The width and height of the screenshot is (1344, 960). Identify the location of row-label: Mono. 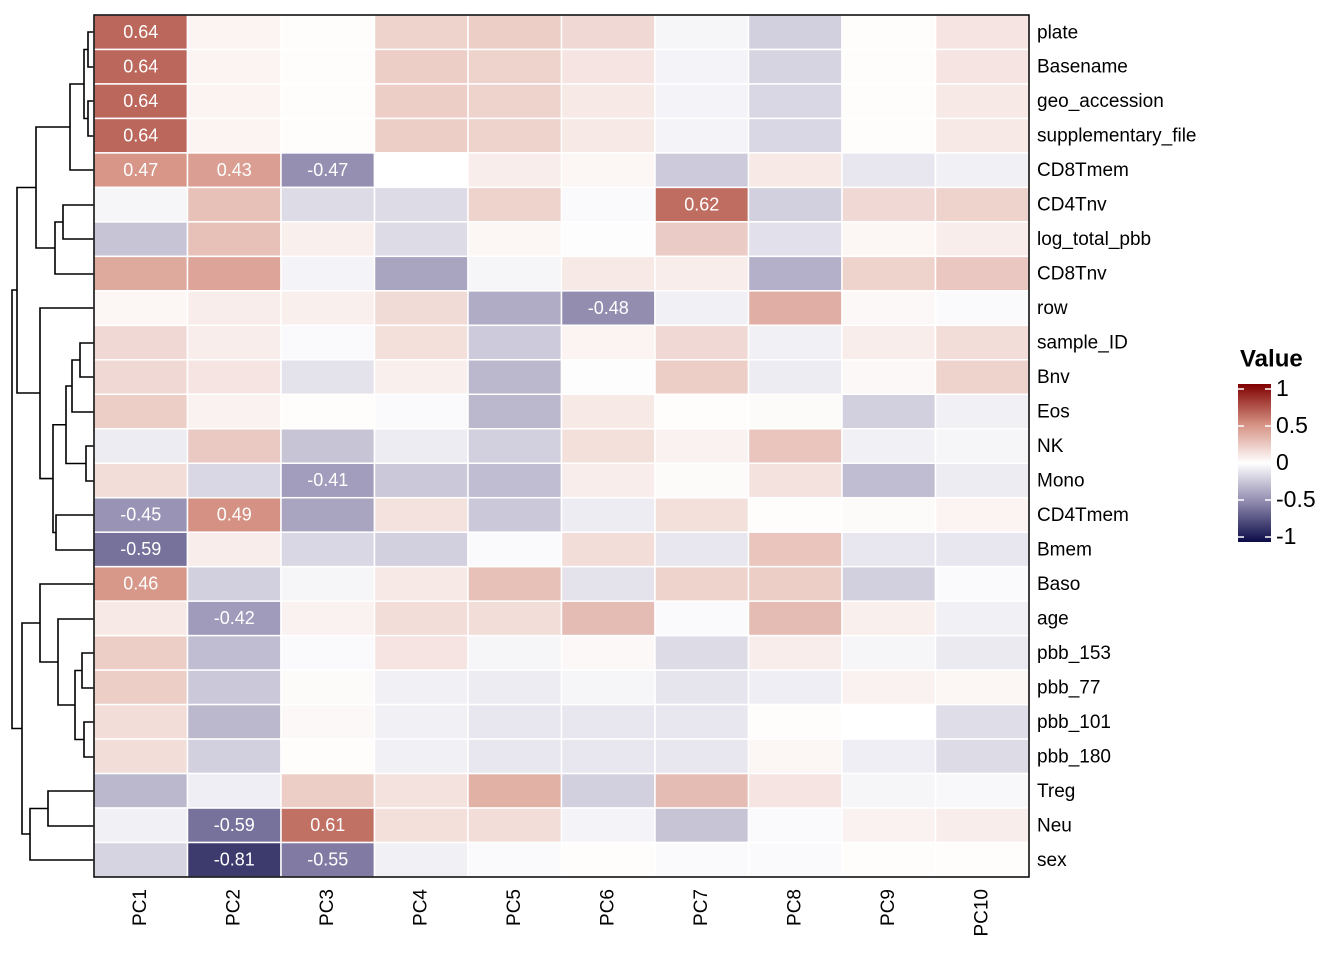
(1061, 480).